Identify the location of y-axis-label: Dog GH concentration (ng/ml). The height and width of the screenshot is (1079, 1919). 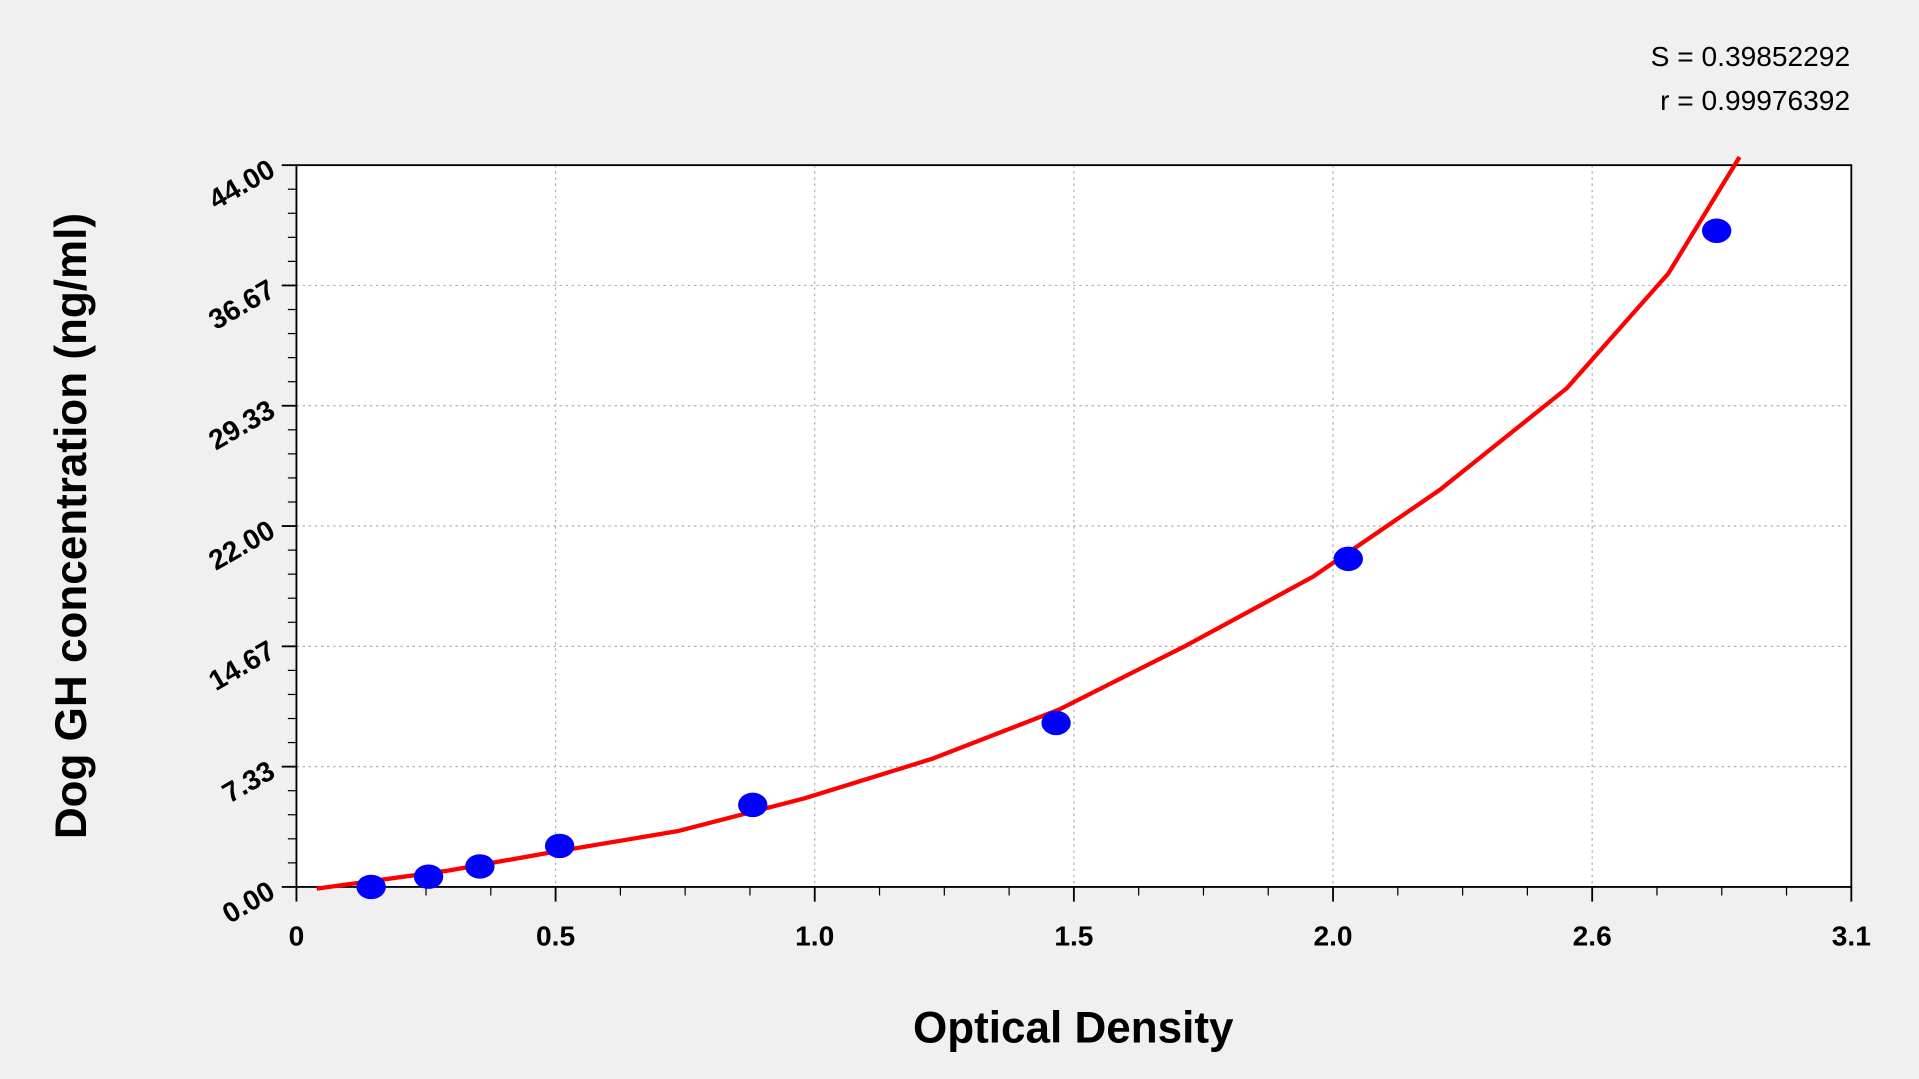
(71, 526).